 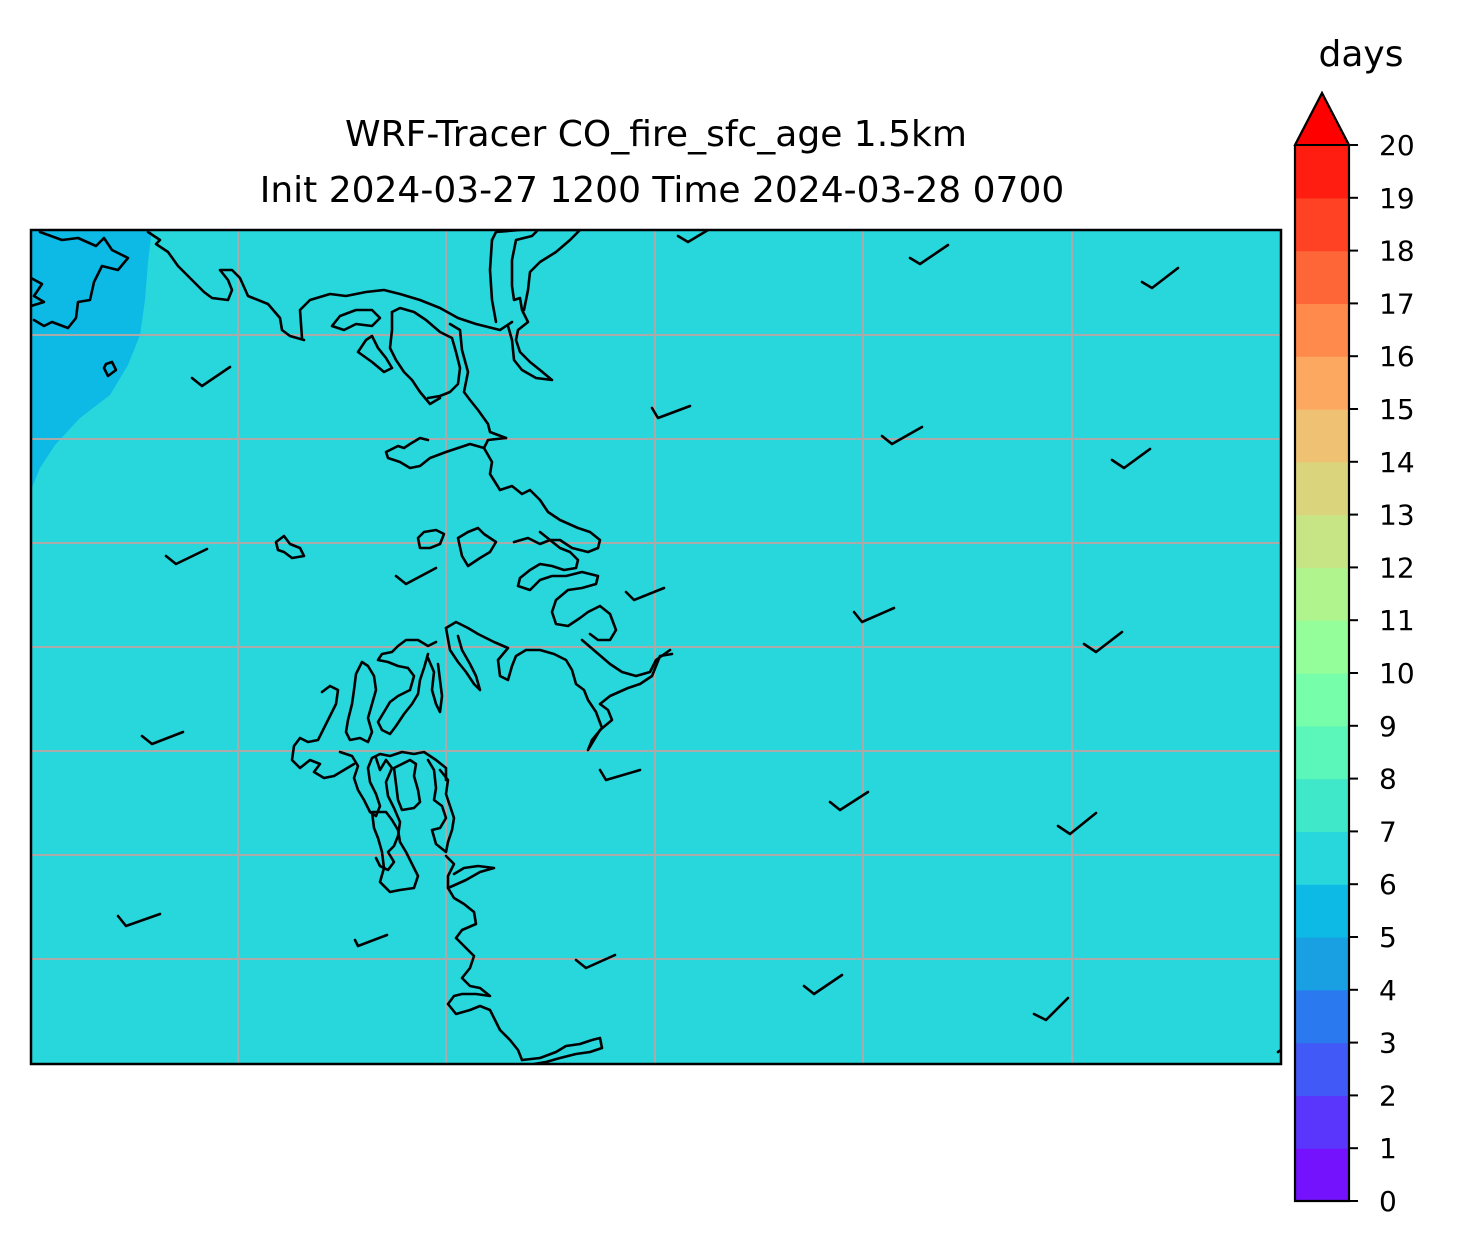 I want to click on colorbar-tick-label: 6, so click(x=1388, y=884).